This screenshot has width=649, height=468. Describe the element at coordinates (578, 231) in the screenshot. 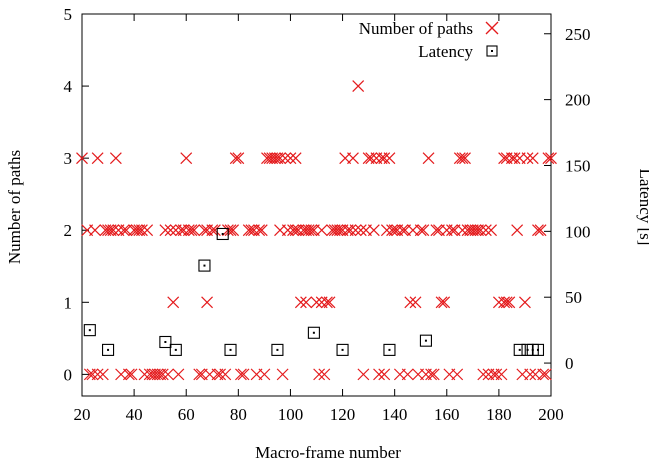

I see `y-right-tick-label: 100` at that location.